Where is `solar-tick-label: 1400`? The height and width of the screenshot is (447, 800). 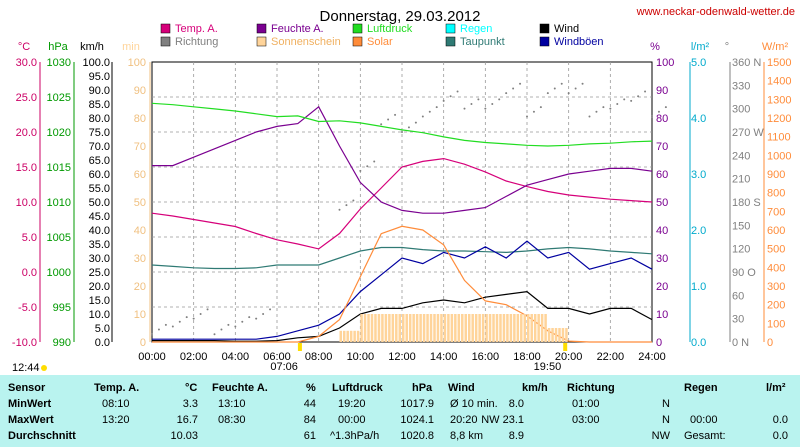
solar-tick-label: 1400 is located at coordinates (779, 82).